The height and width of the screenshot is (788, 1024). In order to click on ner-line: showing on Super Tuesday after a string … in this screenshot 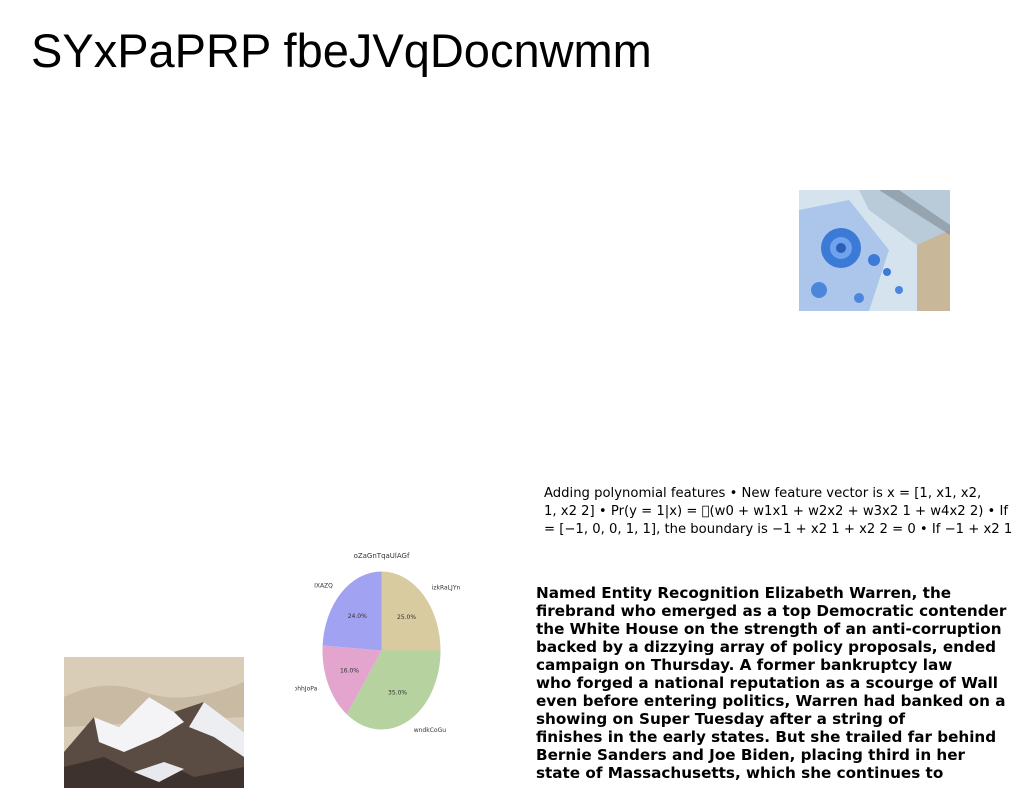, I will do `click(721, 719)`.